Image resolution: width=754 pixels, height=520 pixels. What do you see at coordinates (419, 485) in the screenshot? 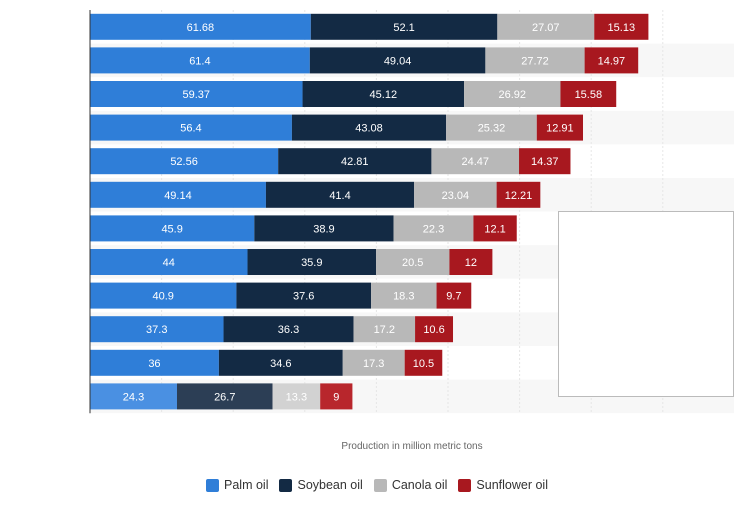
I see `legend-label: Canola oil` at bounding box center [419, 485].